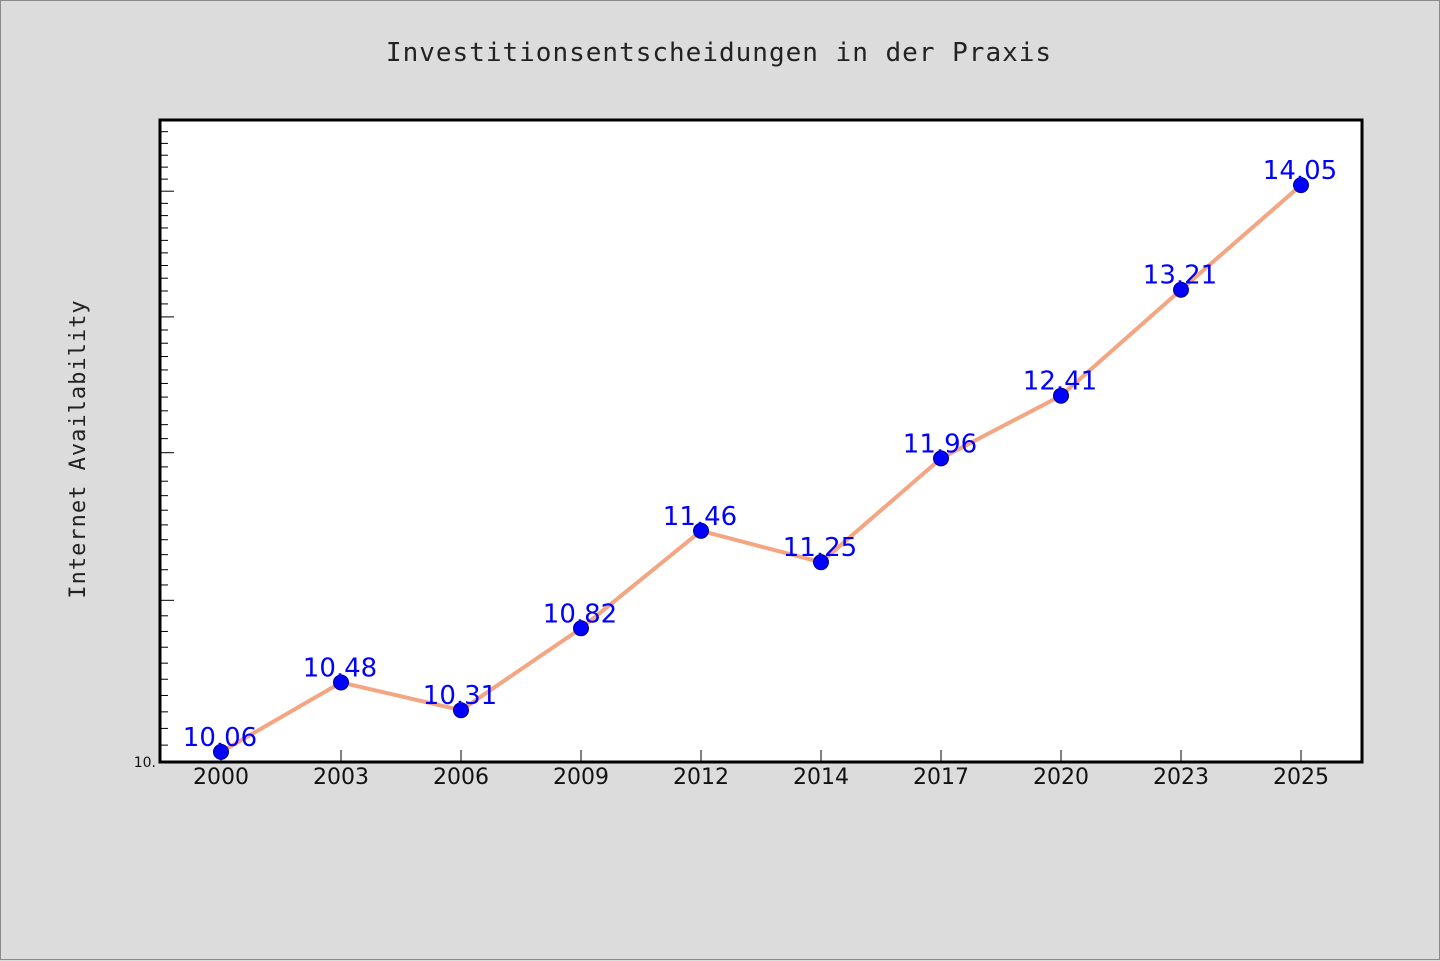 This screenshot has width=1440, height=961. I want to click on data-label: 12.41, so click(1060, 382).